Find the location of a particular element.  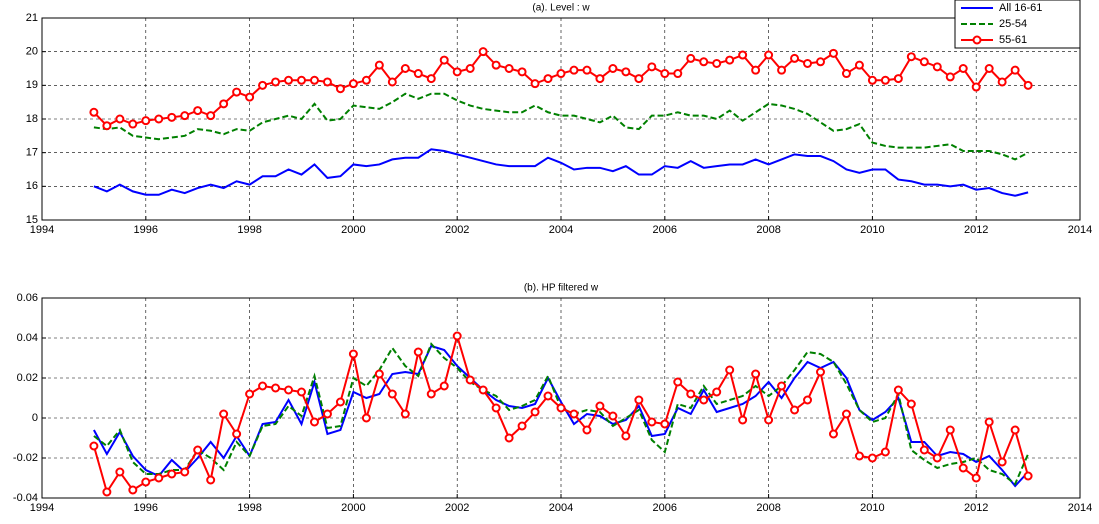

y-tick-label: 16 is located at coordinates (32, 186).